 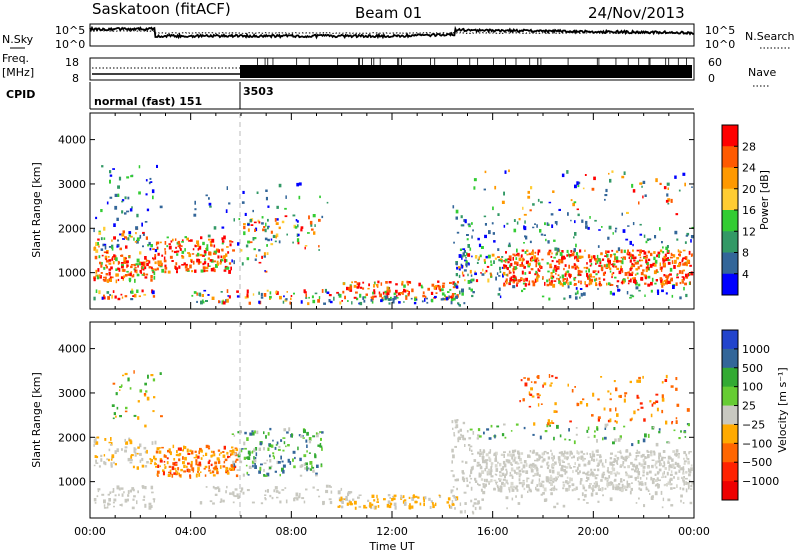 I want to click on noise-right-label: N.Search, so click(x=770, y=36).